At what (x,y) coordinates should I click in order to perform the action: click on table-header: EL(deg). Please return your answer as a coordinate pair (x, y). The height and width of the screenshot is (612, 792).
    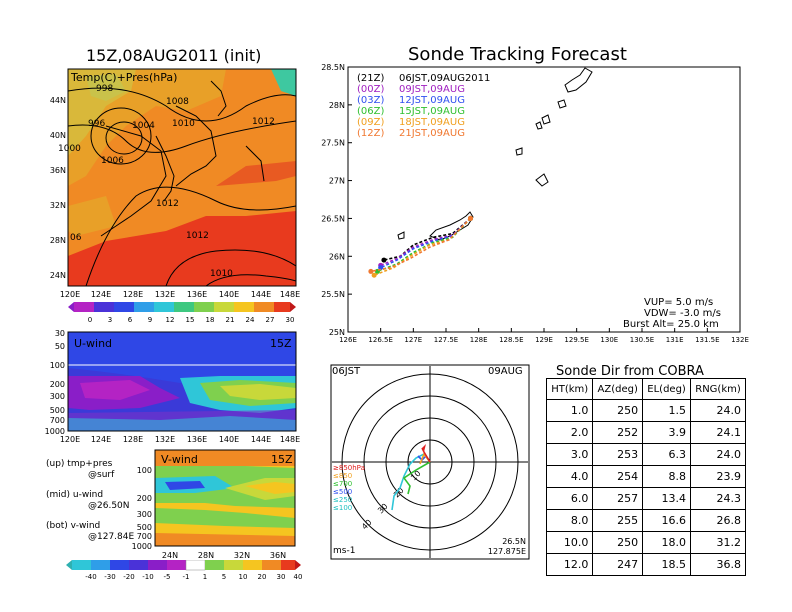
    Looking at the image, I should click on (667, 389).